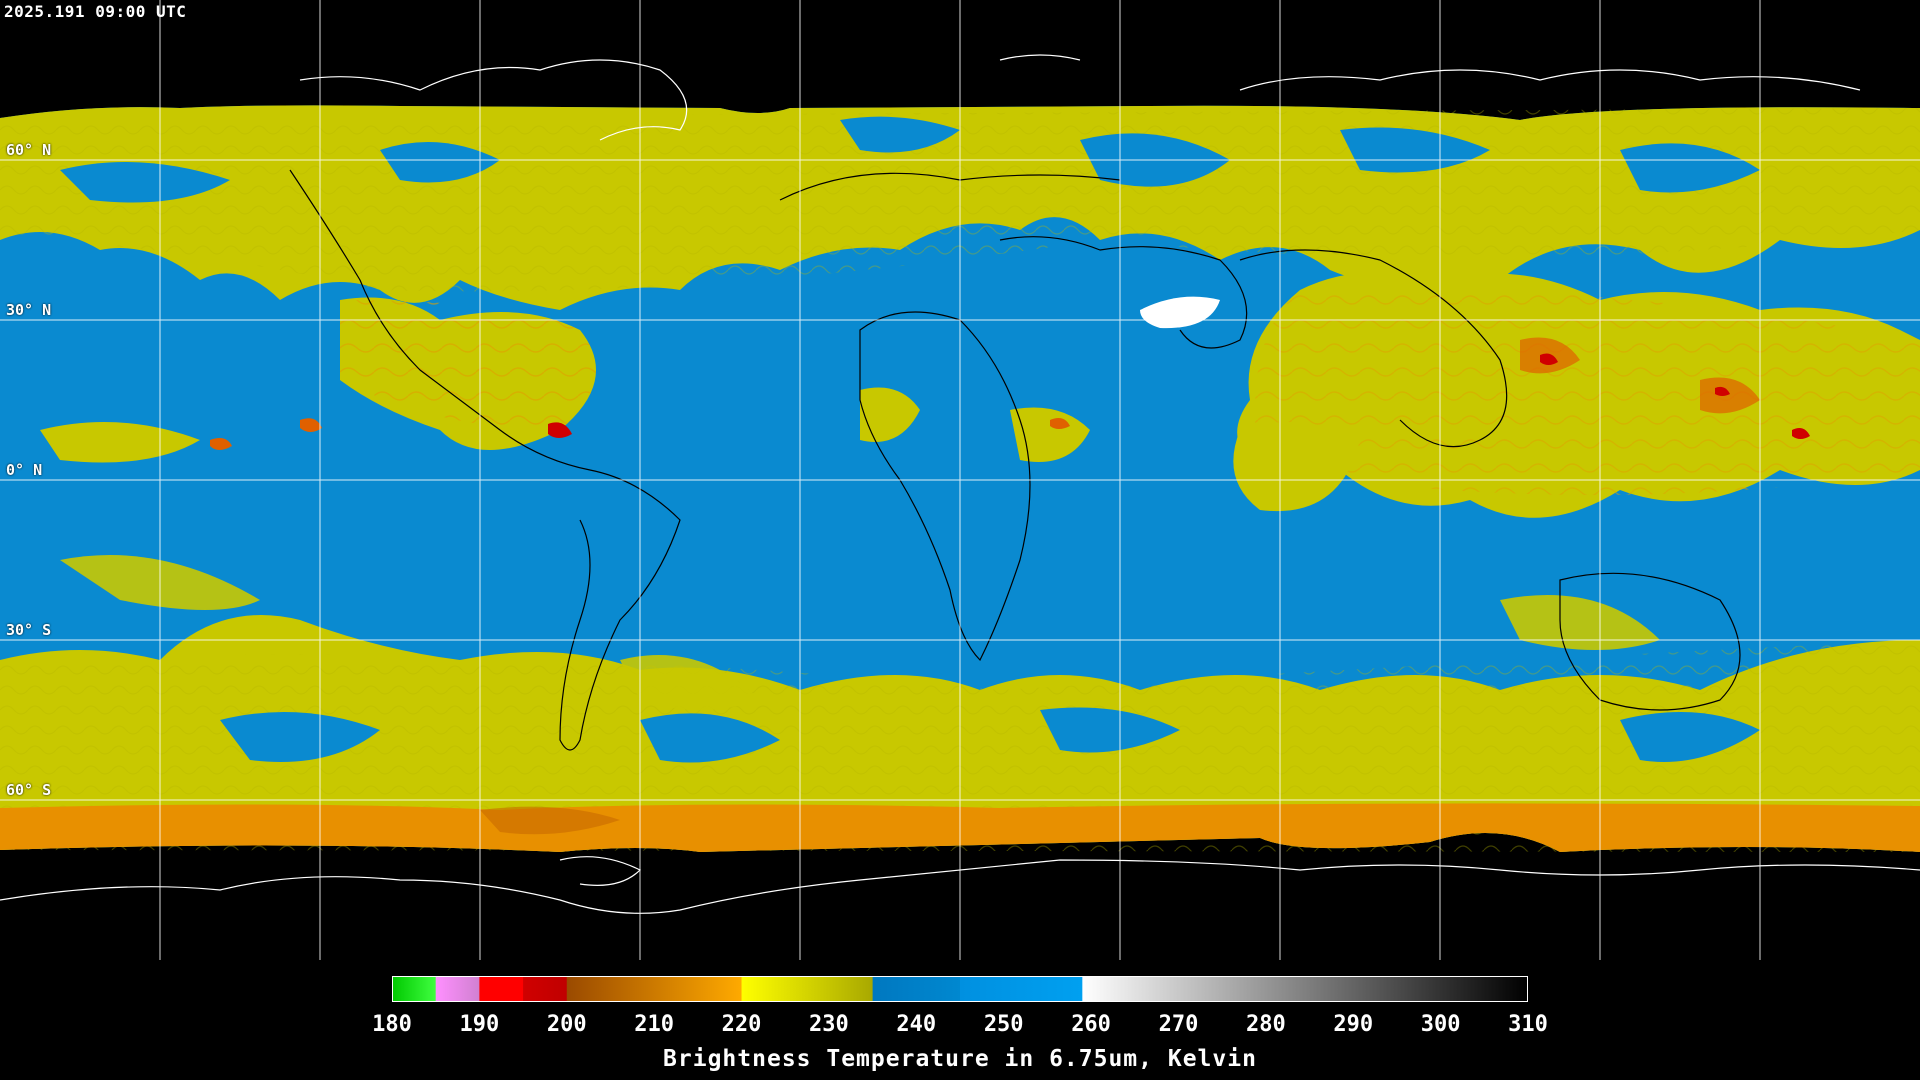  I want to click on colorbar-tick-label: 290, so click(1353, 1024).